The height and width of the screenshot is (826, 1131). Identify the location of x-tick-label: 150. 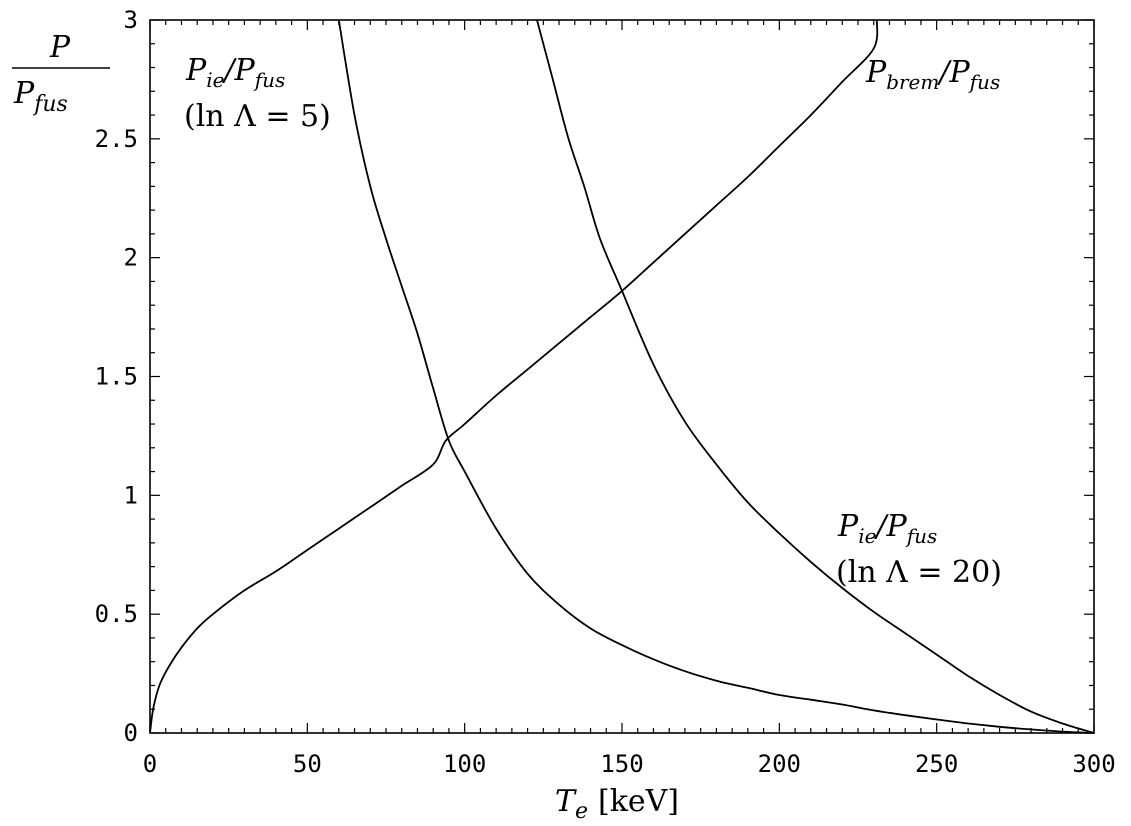
(621, 764).